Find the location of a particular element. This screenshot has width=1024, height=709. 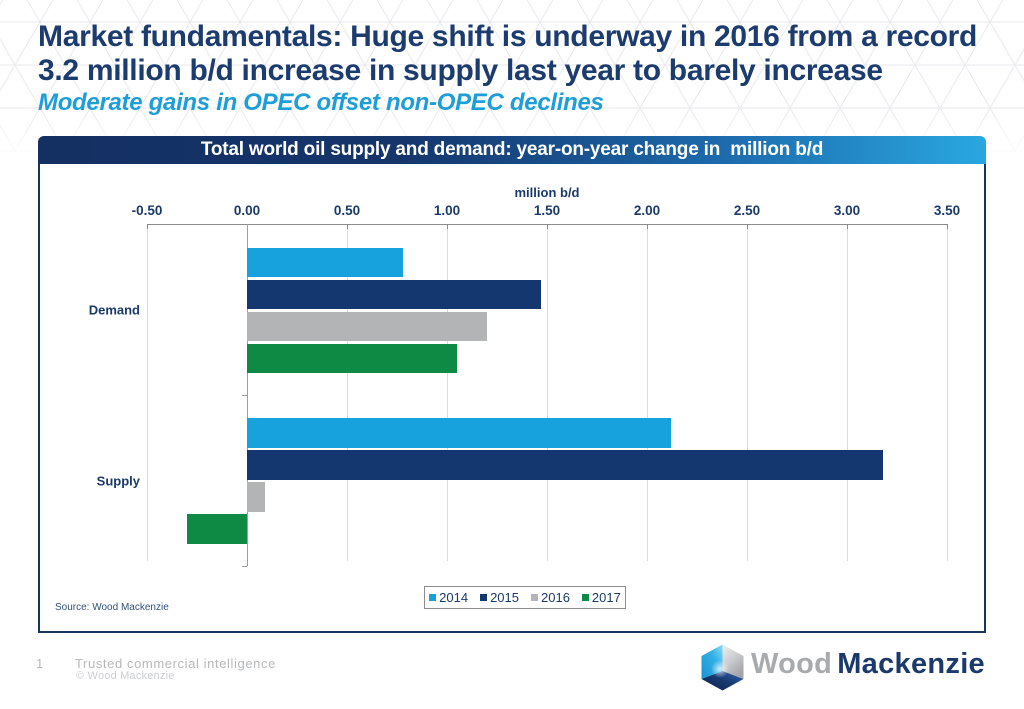

axis-tick-label: 2.00 is located at coordinates (647, 210).